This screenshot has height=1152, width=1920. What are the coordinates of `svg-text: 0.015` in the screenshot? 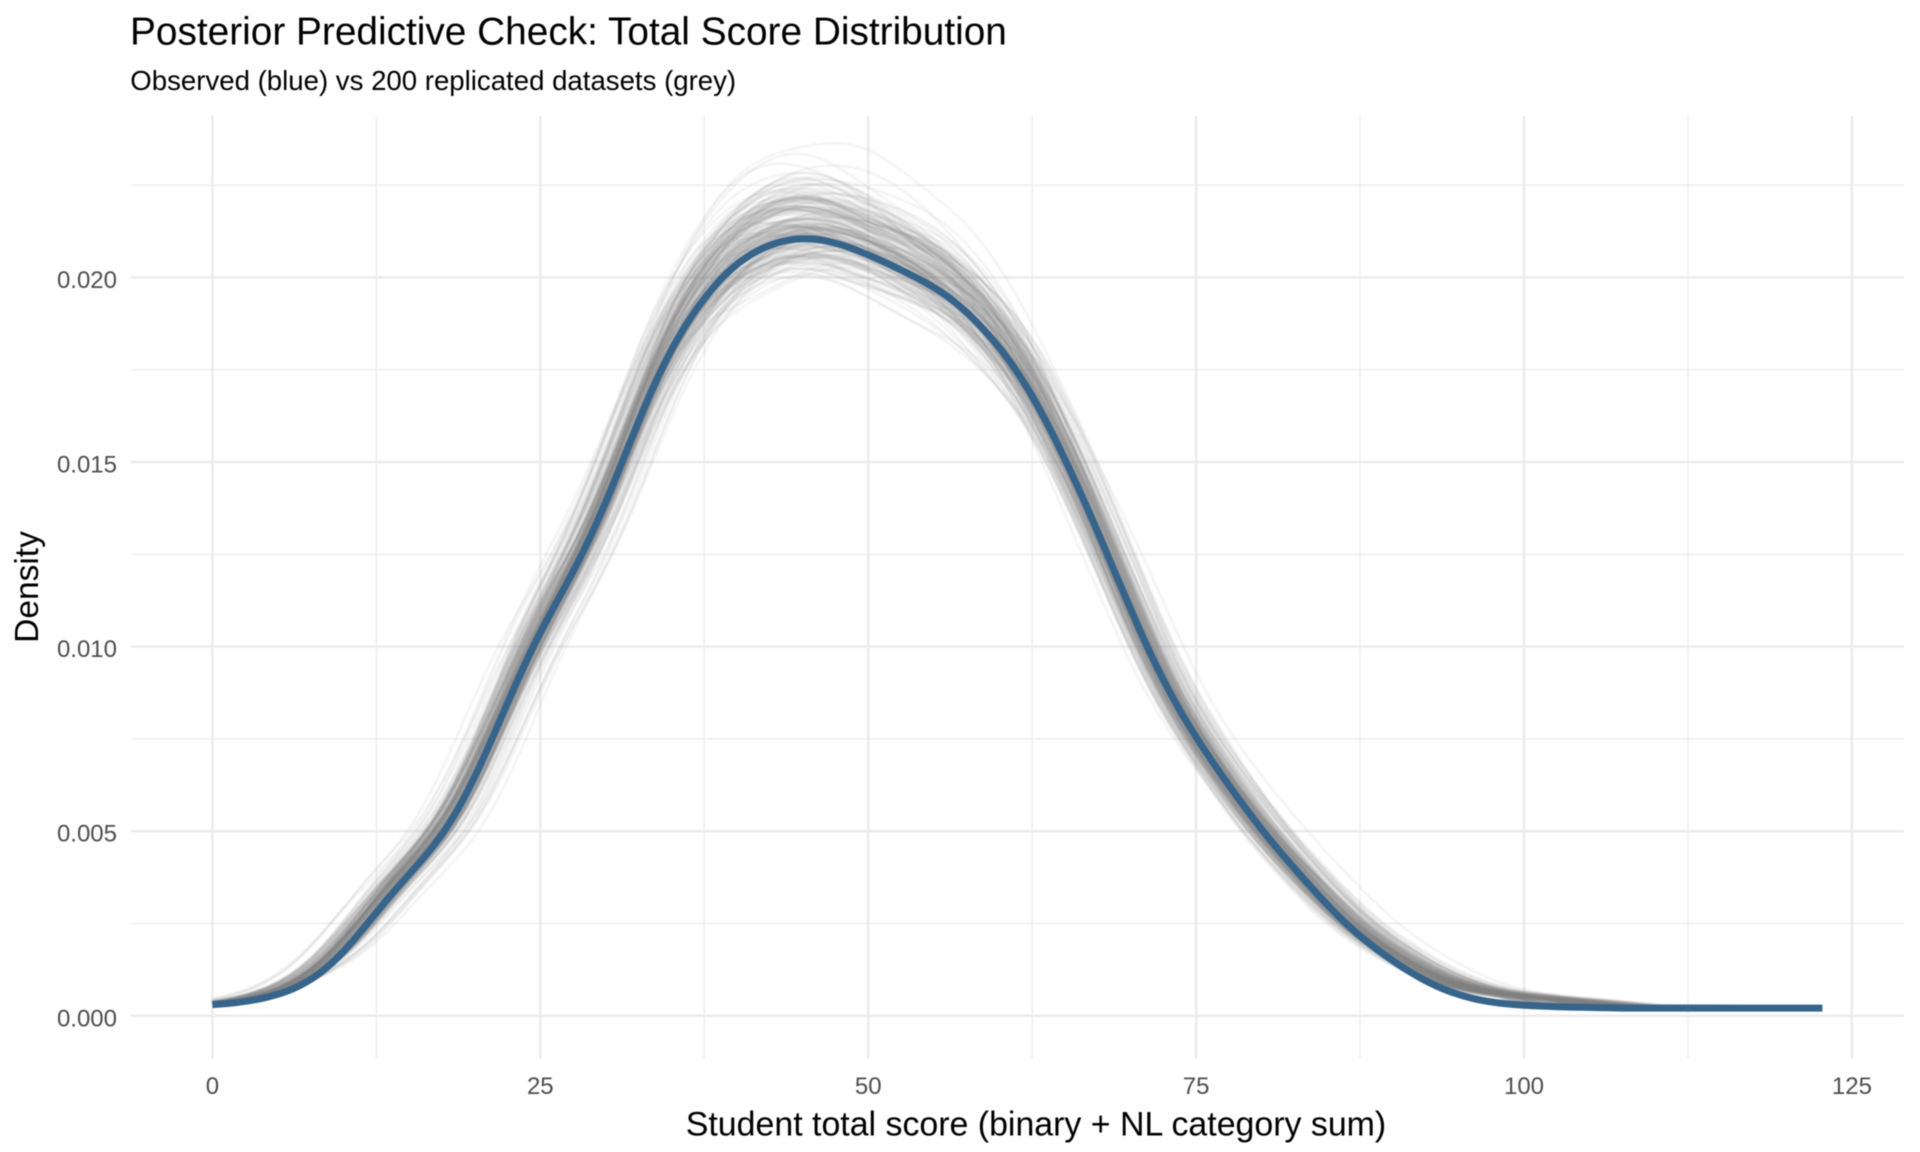 It's located at (87, 465).